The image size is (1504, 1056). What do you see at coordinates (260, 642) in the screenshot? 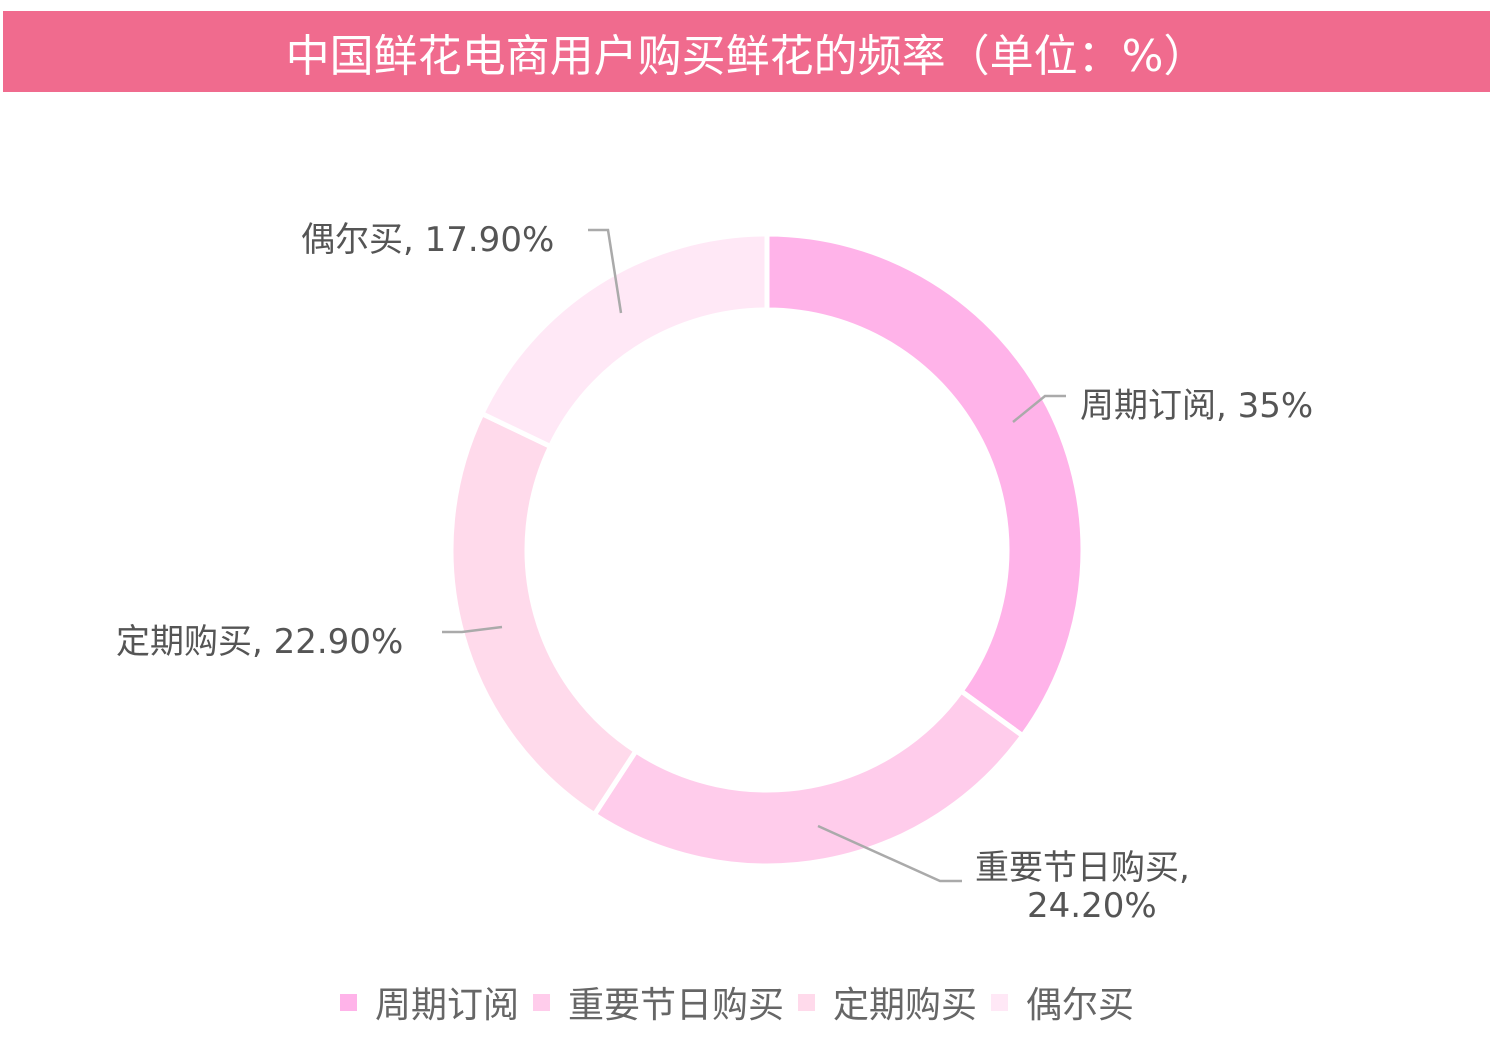
I see `data-label-定期购买: 定期购买, 22.90%` at bounding box center [260, 642].